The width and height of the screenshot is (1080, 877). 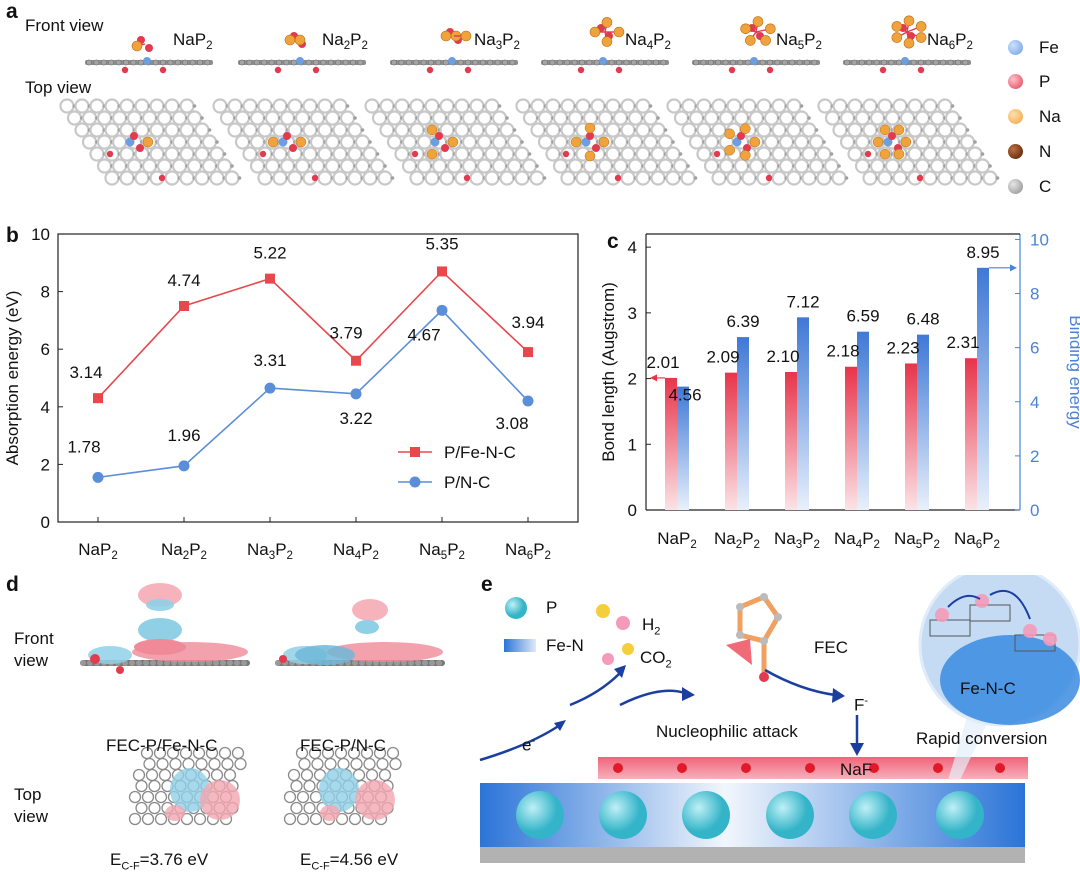 What do you see at coordinates (442, 310) in the screenshot?
I see `series-marker` at bounding box center [442, 310].